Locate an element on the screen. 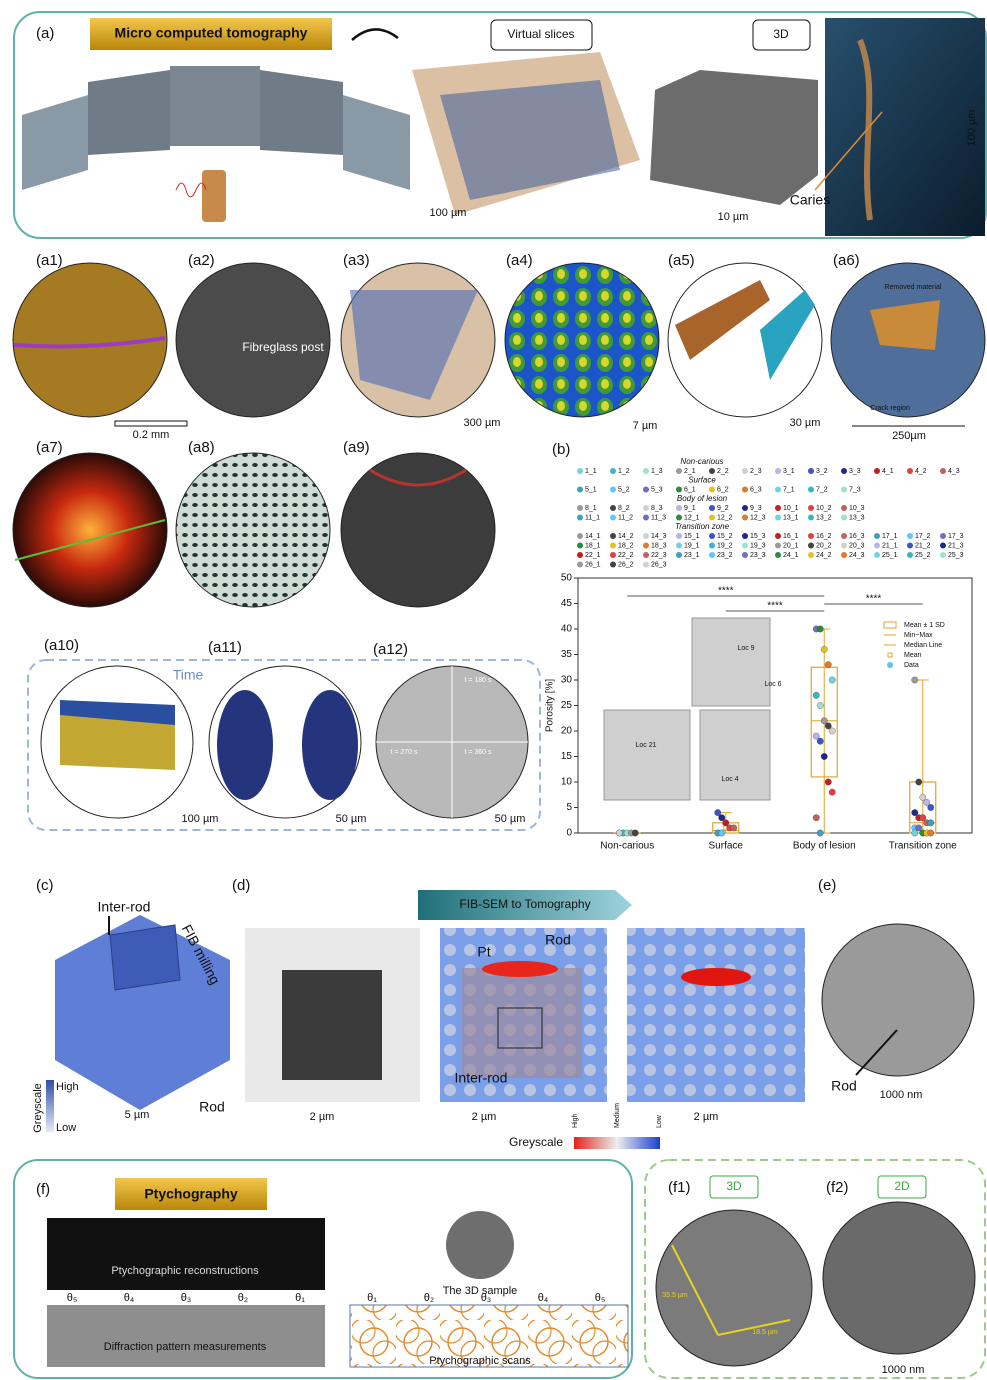 Image resolution: width=987 pixels, height=1380 pixels. panel-label: (a7) is located at coordinates (49, 447).